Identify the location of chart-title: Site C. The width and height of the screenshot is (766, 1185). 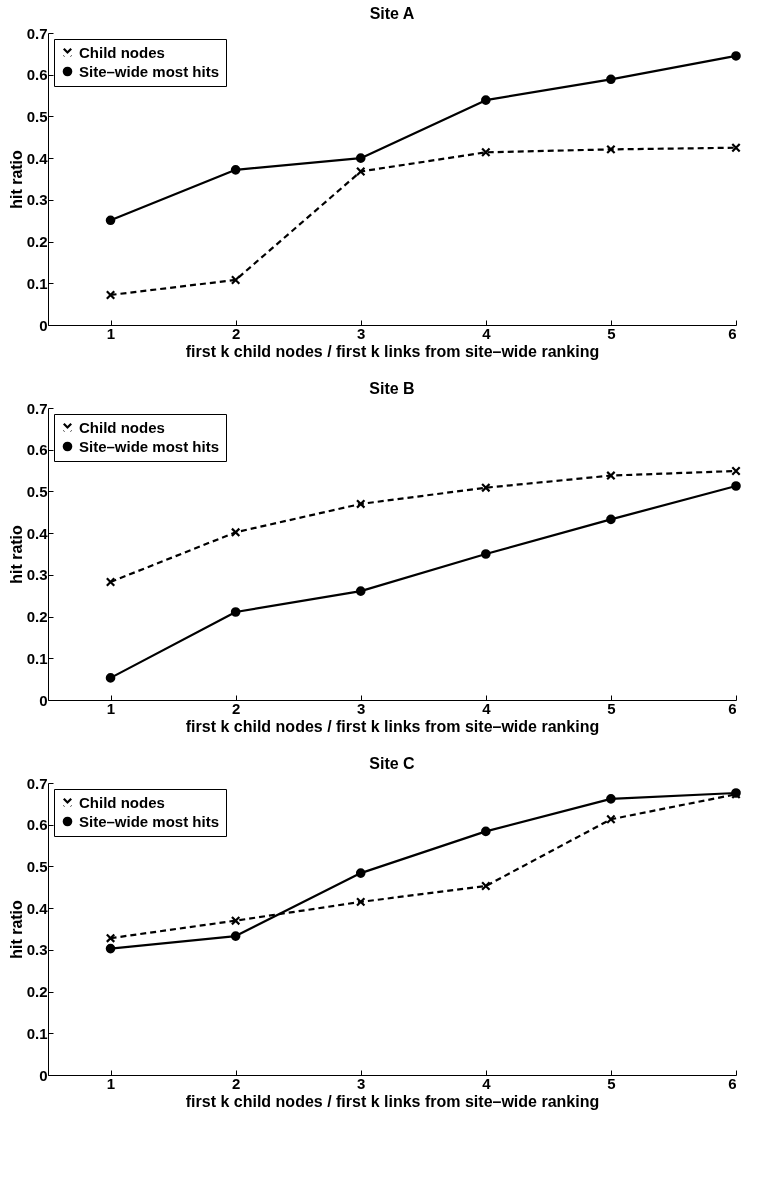
(392, 763).